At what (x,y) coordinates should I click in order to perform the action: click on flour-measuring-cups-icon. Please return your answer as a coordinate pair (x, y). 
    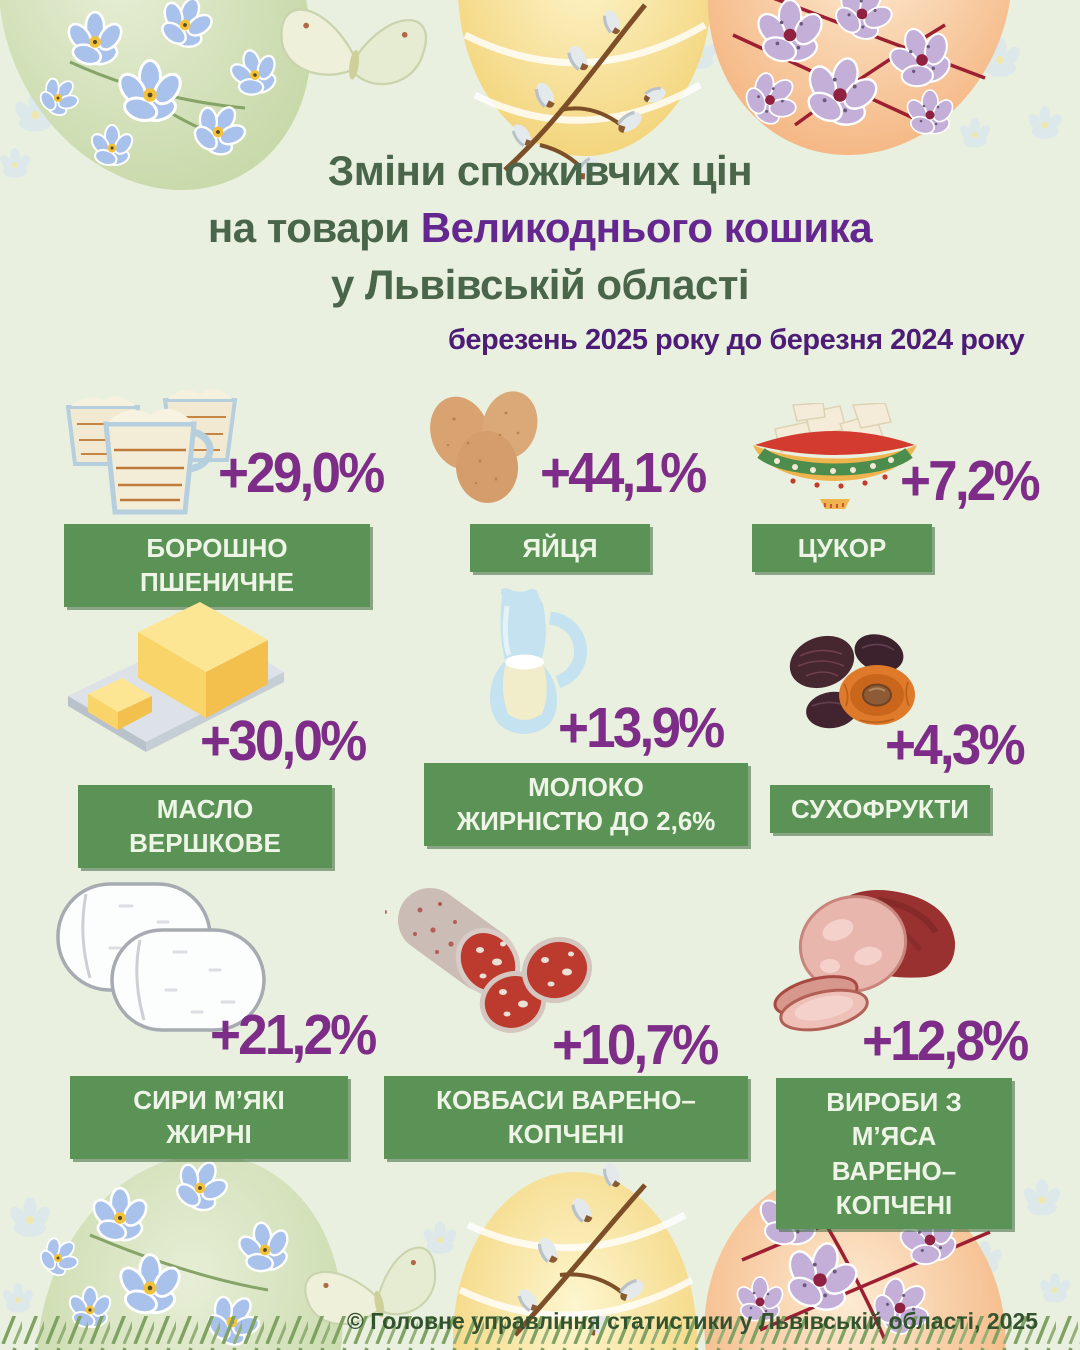
    Looking at the image, I should click on (151, 452).